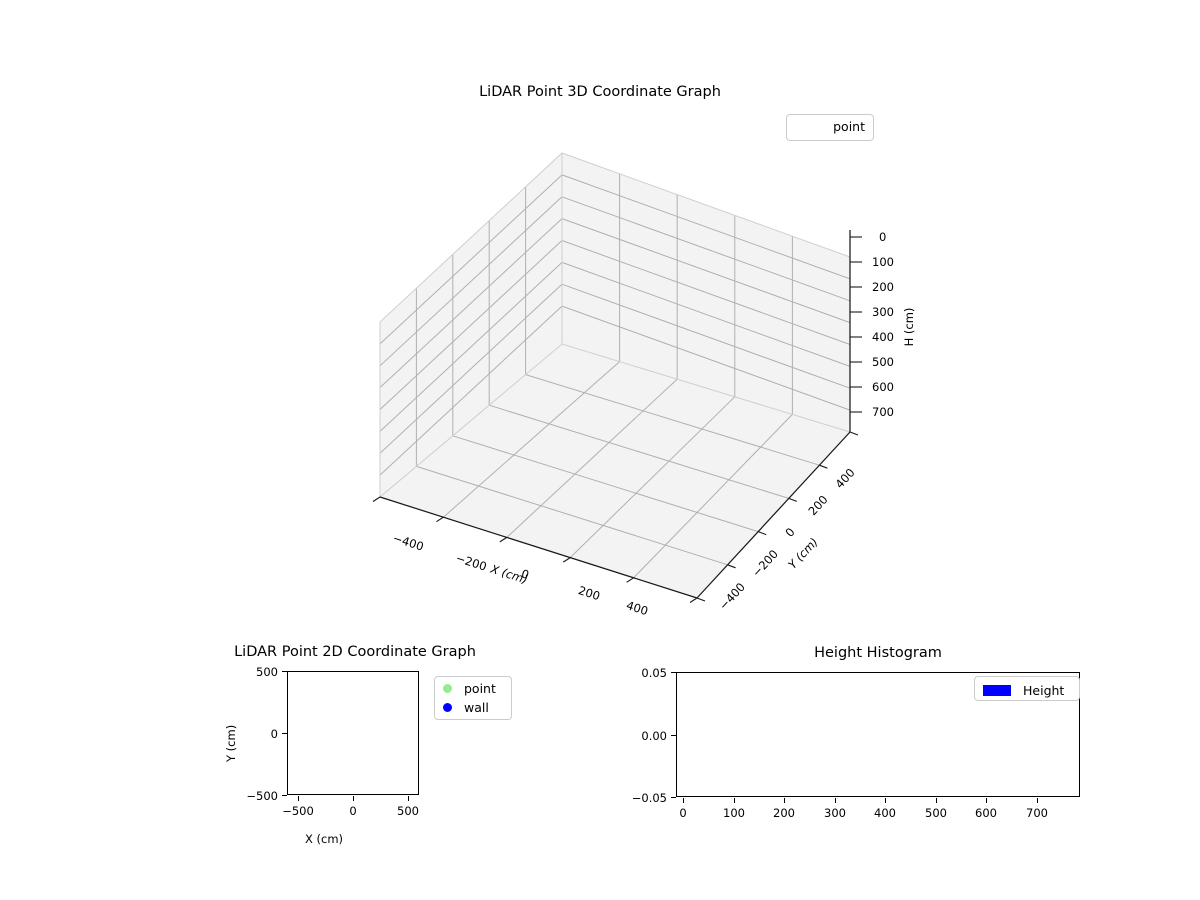  I want to click on legend-marker-point, so click(447, 688).